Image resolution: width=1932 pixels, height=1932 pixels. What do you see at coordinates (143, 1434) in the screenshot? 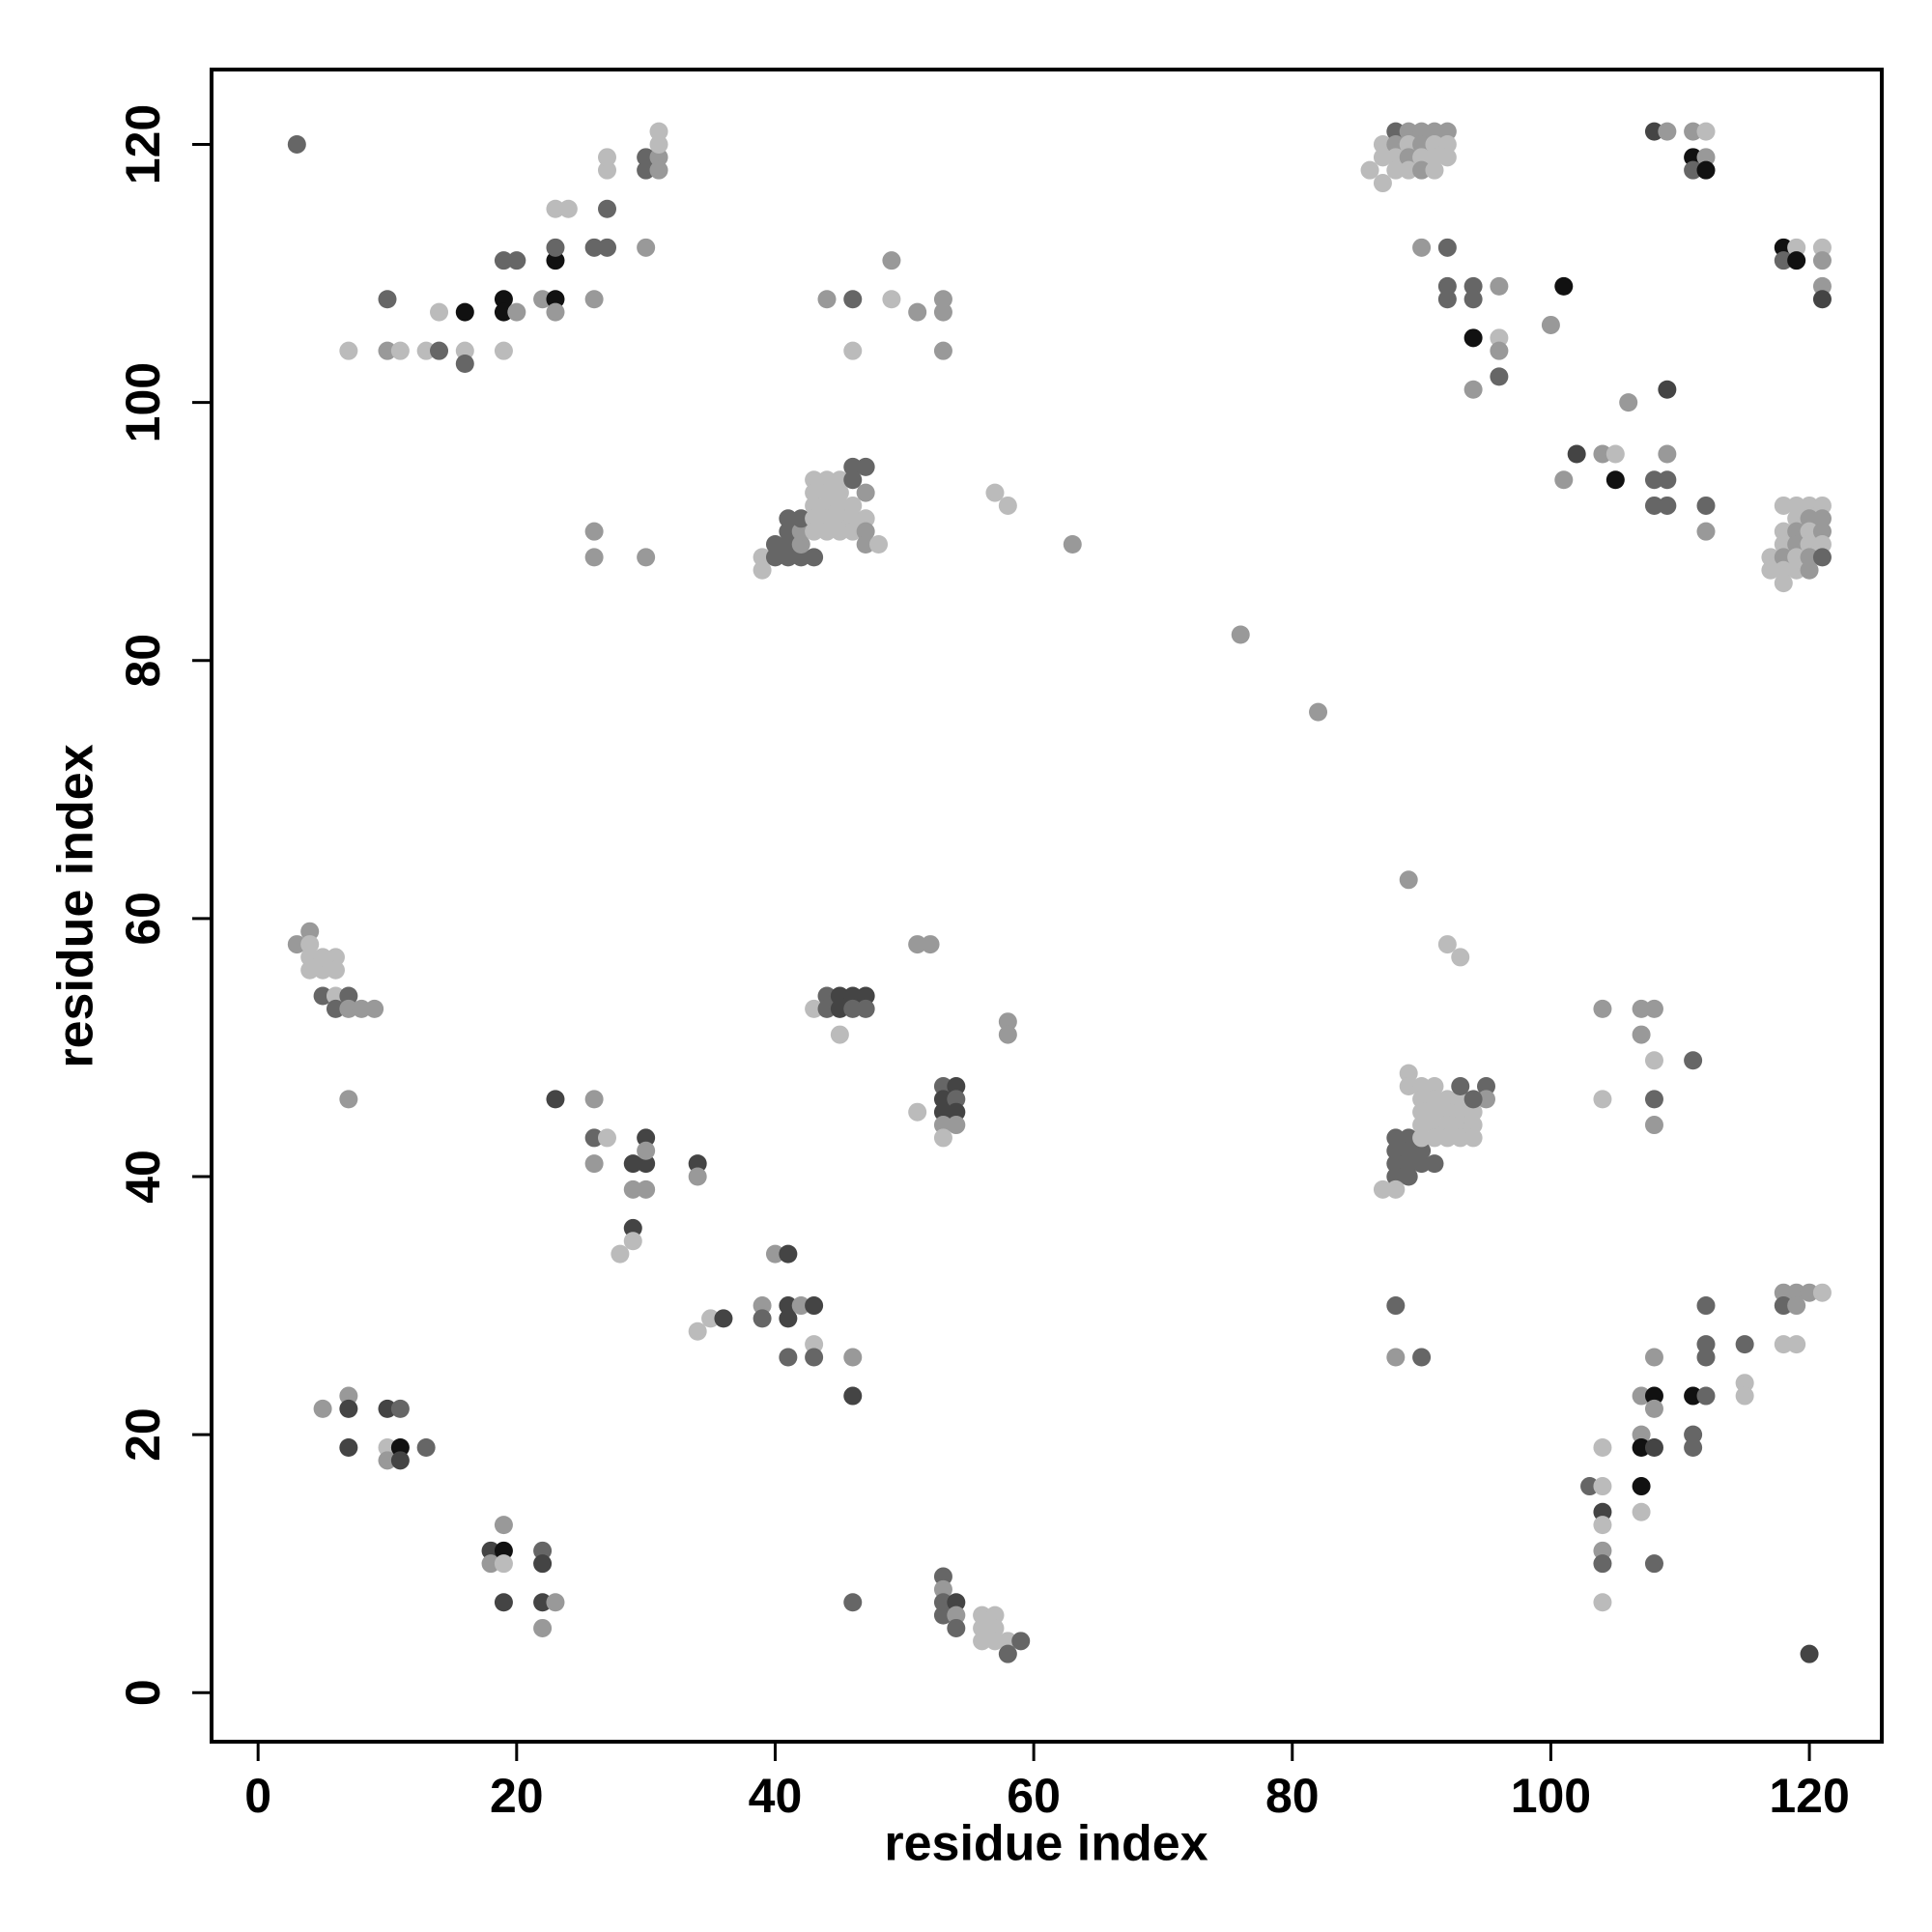
I see `y-tick-label: 20` at bounding box center [143, 1434].